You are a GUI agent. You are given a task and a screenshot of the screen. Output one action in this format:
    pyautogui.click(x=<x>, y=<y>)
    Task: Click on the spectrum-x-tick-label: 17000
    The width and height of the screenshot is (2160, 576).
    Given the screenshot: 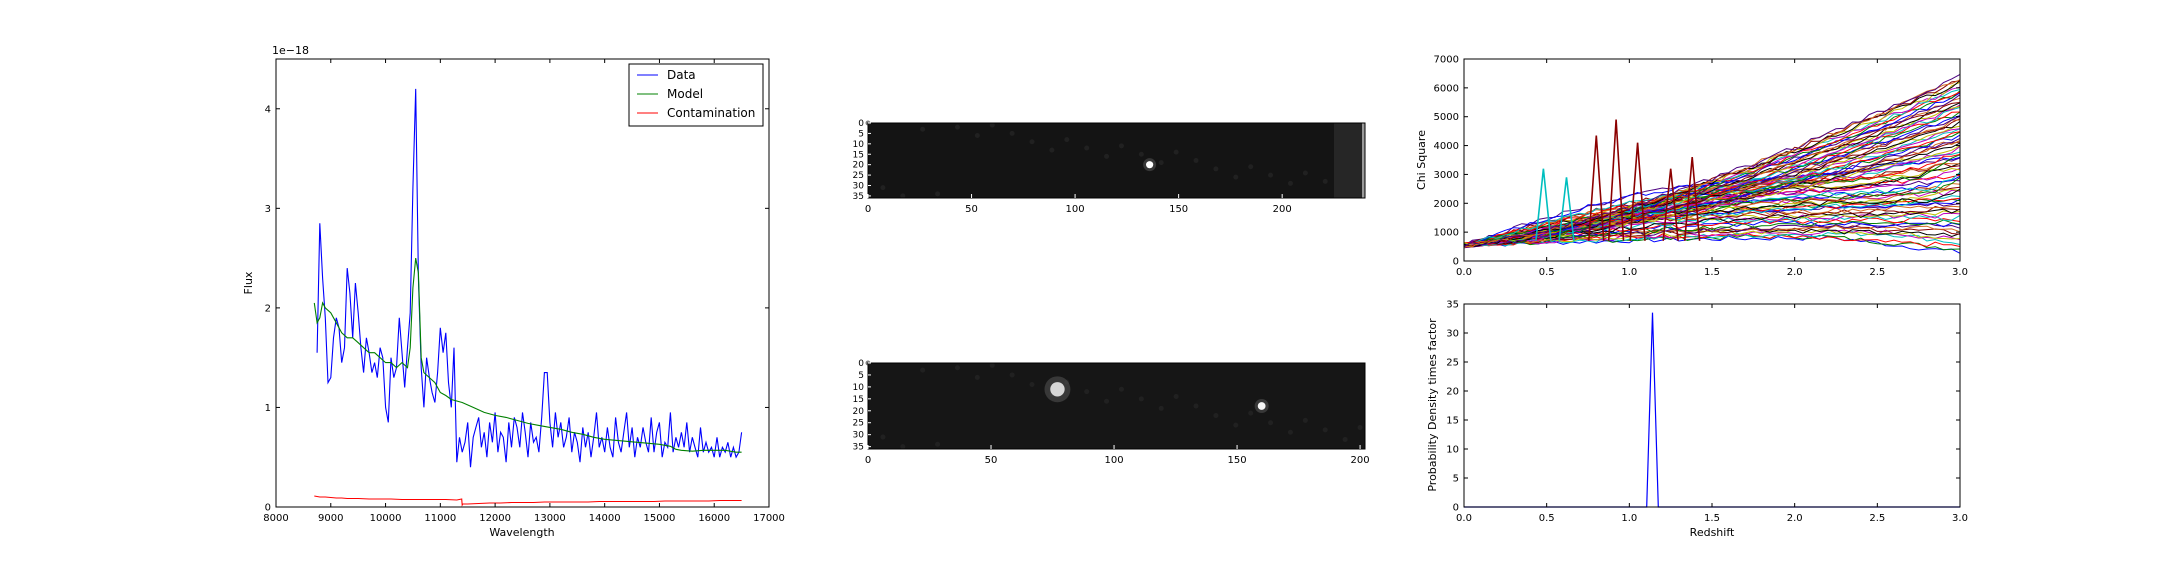 What is the action you would take?
    pyautogui.click(x=769, y=518)
    